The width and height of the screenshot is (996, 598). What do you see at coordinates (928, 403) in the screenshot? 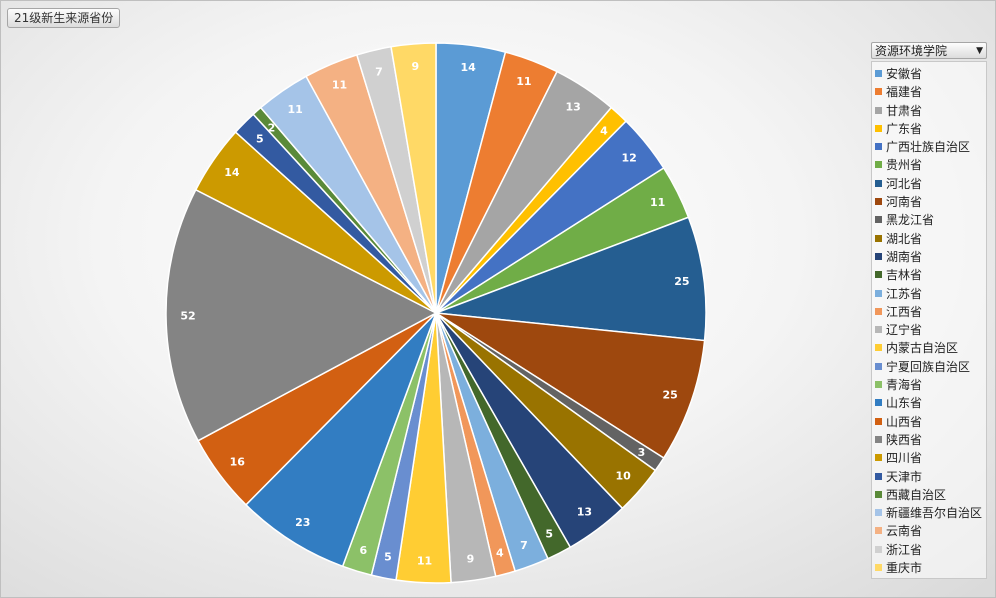
I see `legend-item: 山东省` at bounding box center [928, 403].